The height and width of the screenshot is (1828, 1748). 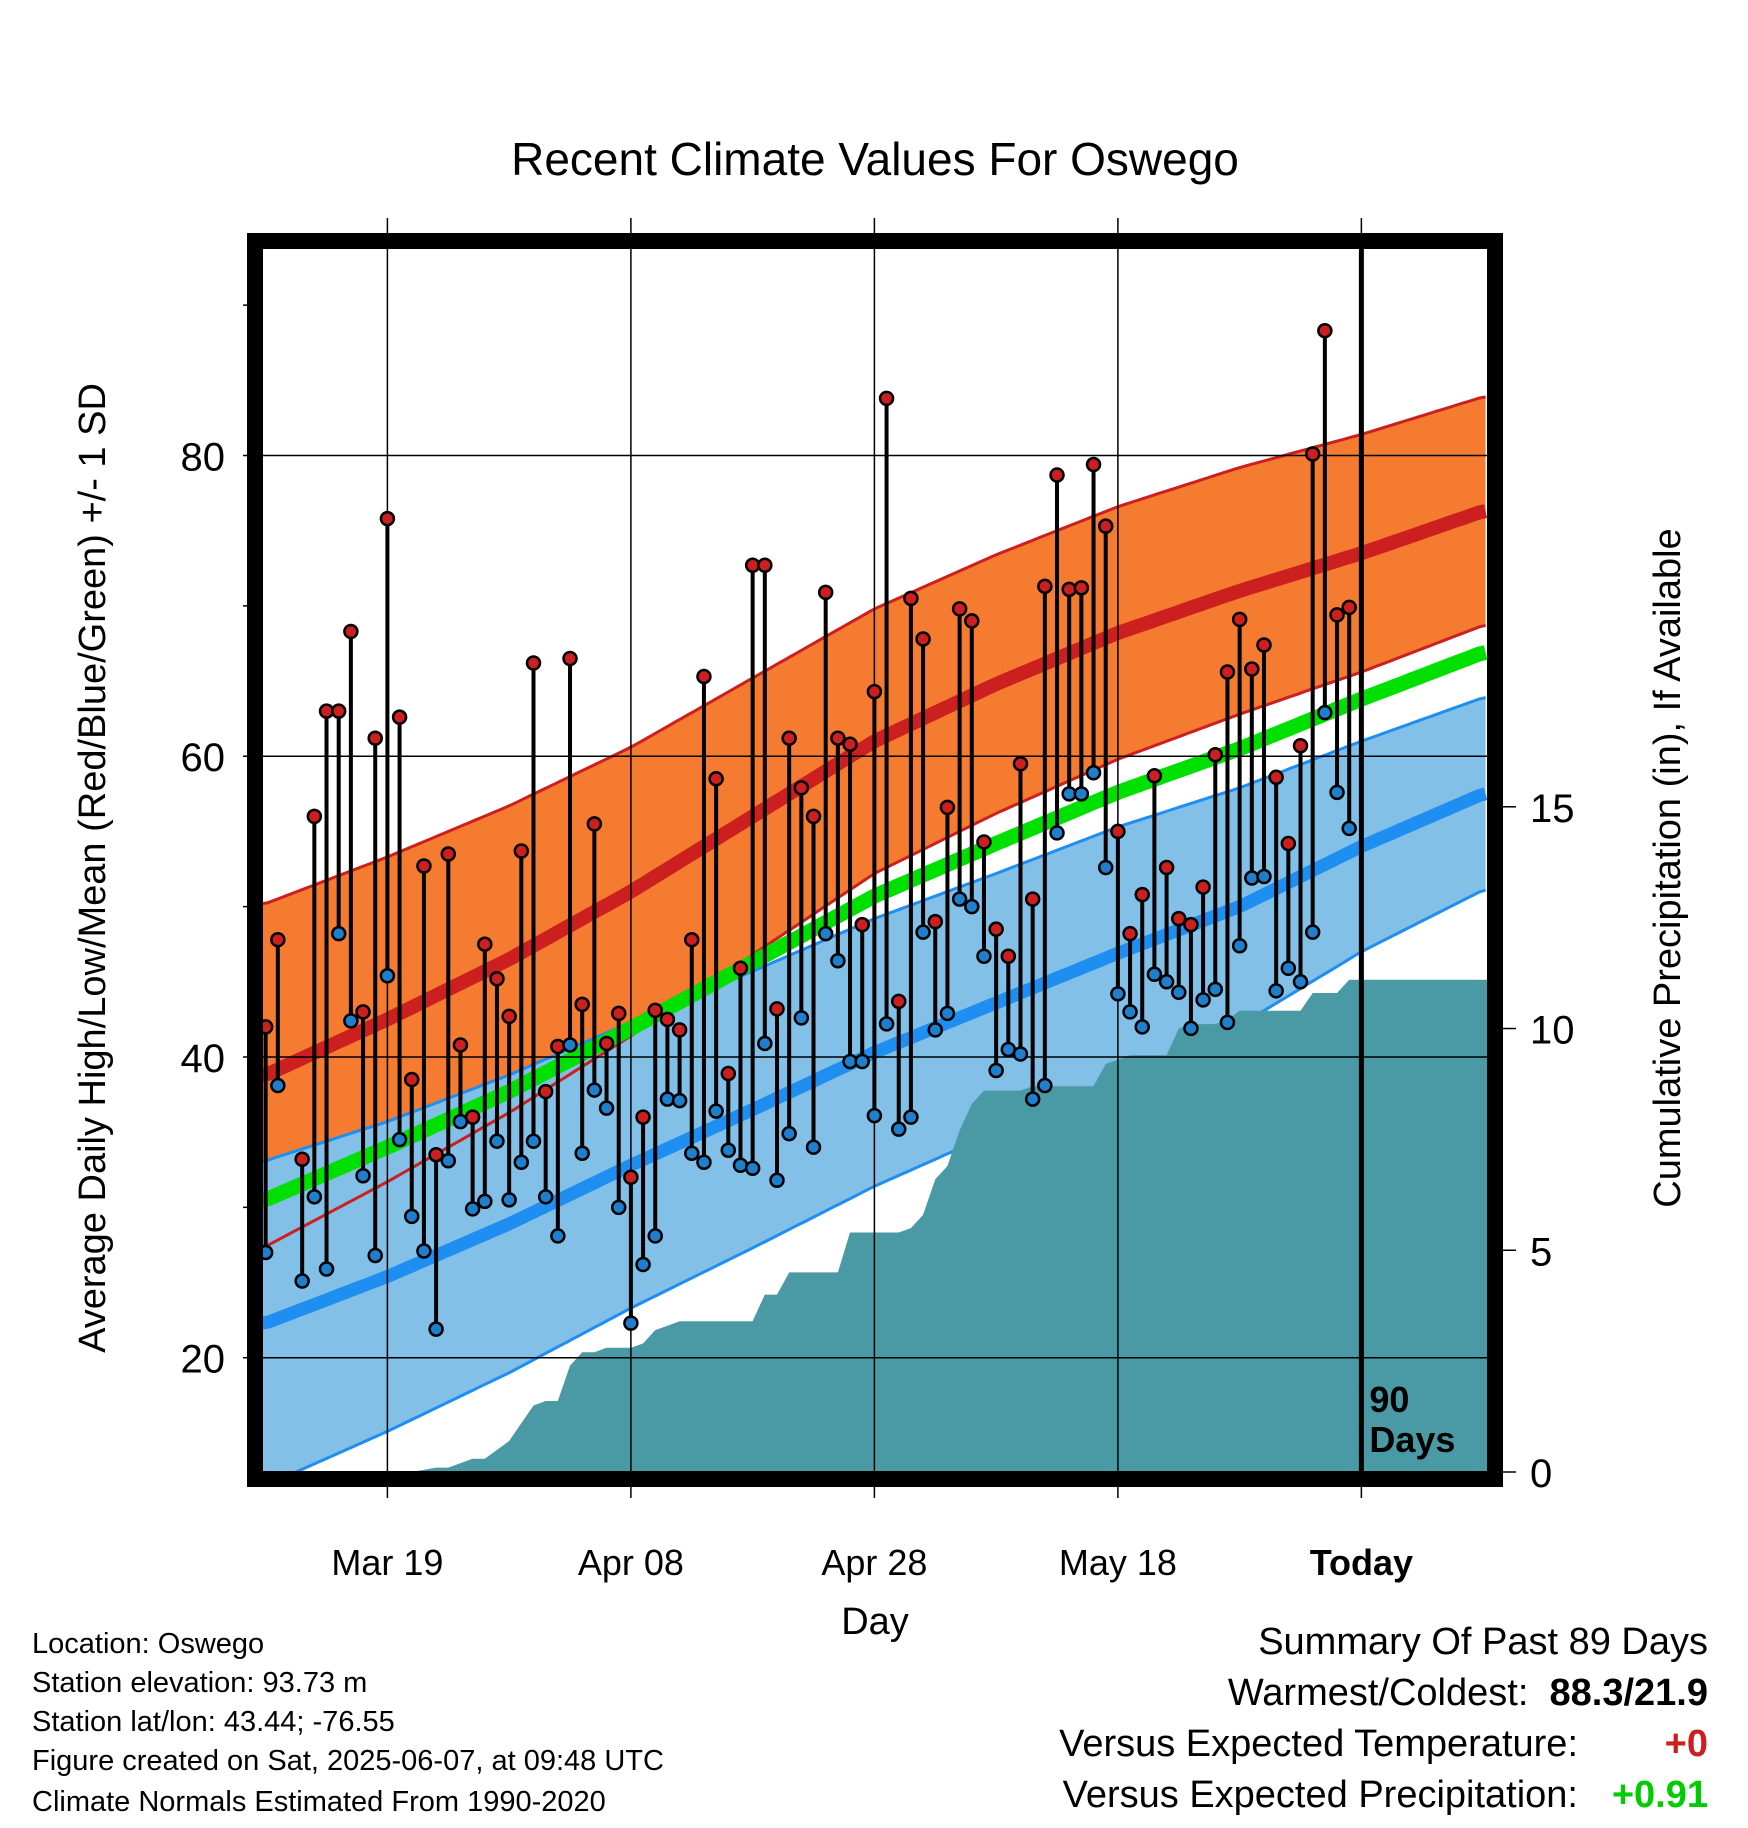 I want to click on elevation-text: Station elevation: 93.73 m, so click(x=200, y=1683).